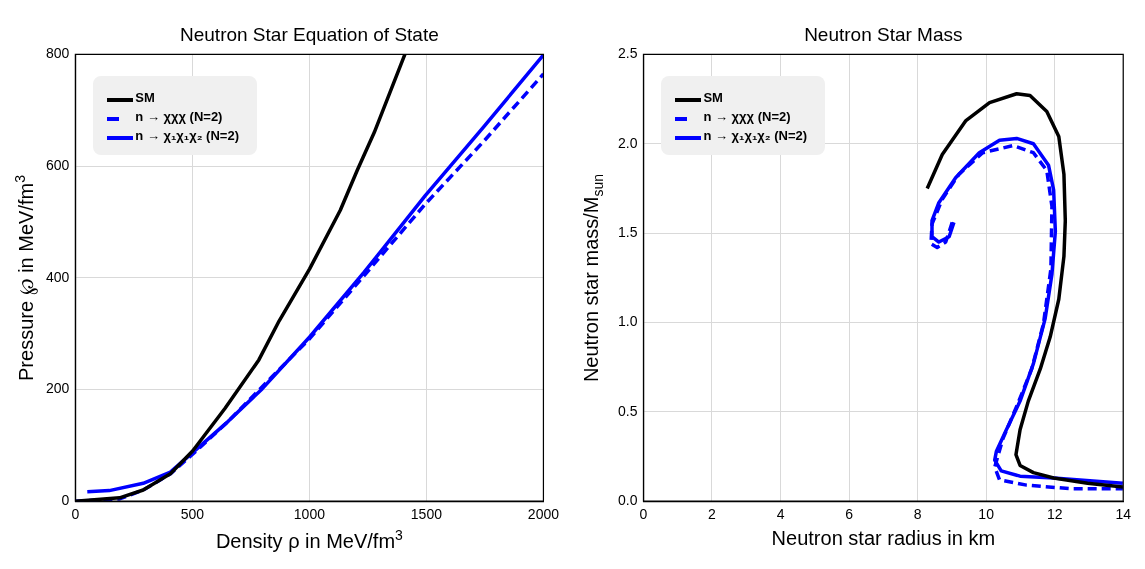 Image resolution: width=1145 pixels, height=569 pixels. Describe the element at coordinates (712, 514) in the screenshot. I see `x-tick-label: 2` at that location.